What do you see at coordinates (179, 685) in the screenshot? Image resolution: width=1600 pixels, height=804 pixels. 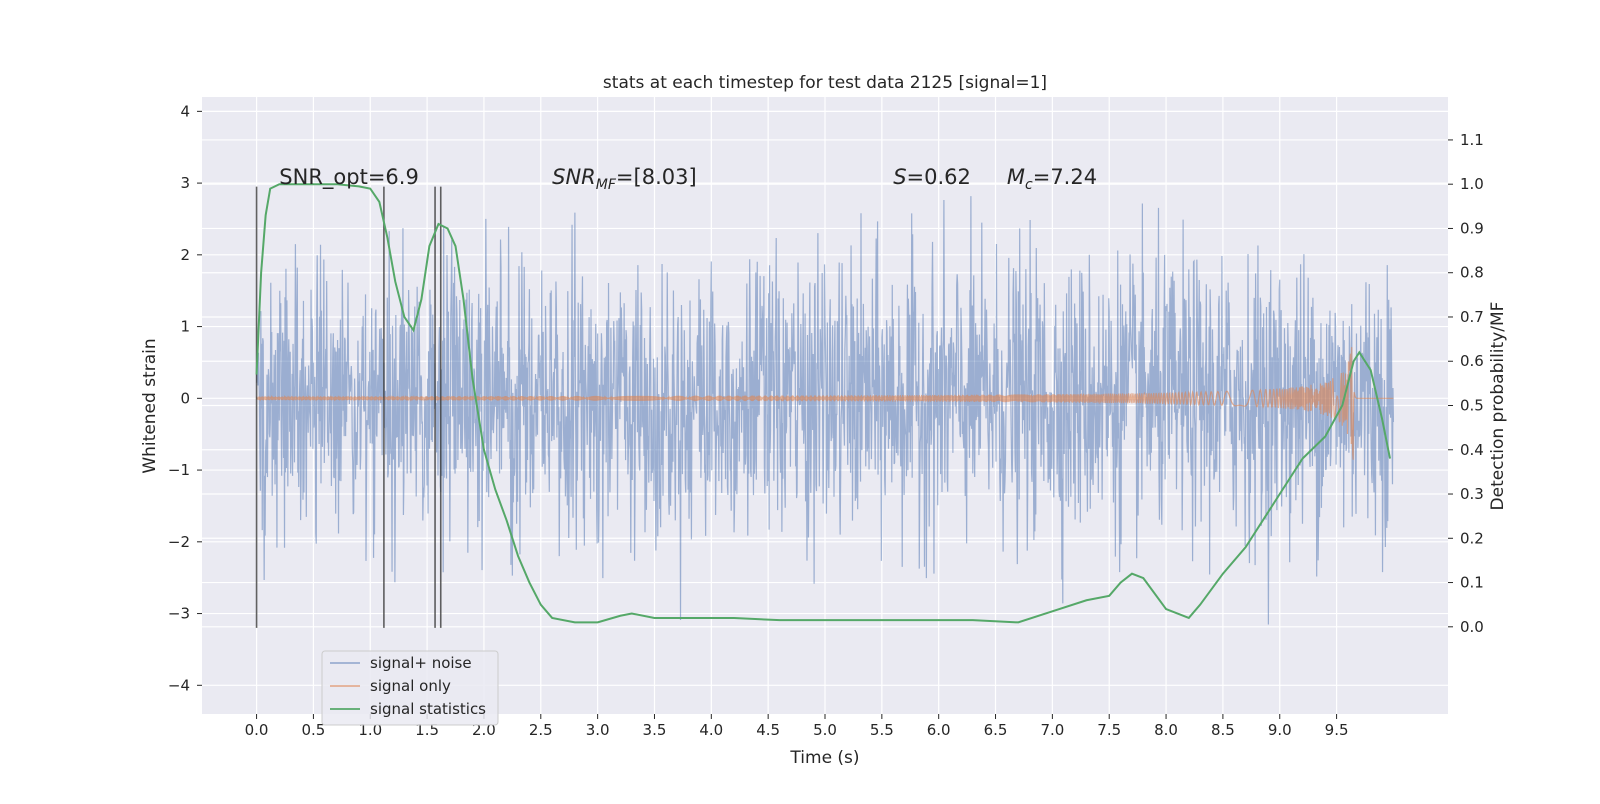 I see `y-tick-label: −4` at bounding box center [179, 685].